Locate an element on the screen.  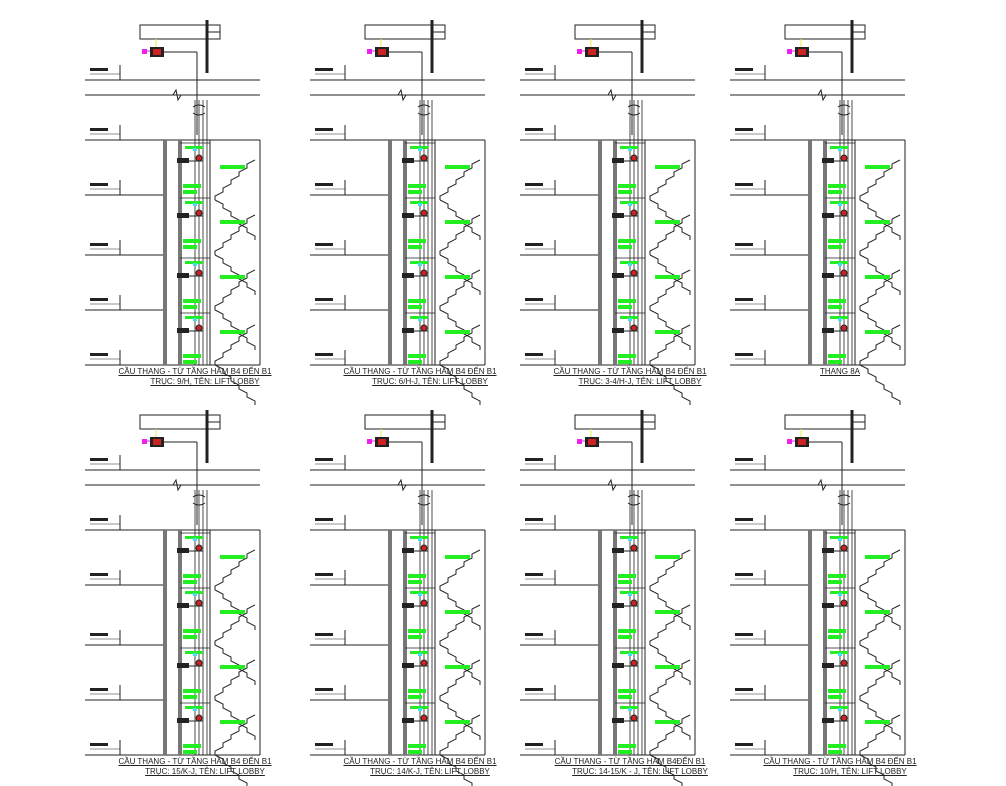
panel-subtitle: TRỤC: 3-4/H-J, TÊN: LIFT LOBBY is located at coordinates (640, 381).